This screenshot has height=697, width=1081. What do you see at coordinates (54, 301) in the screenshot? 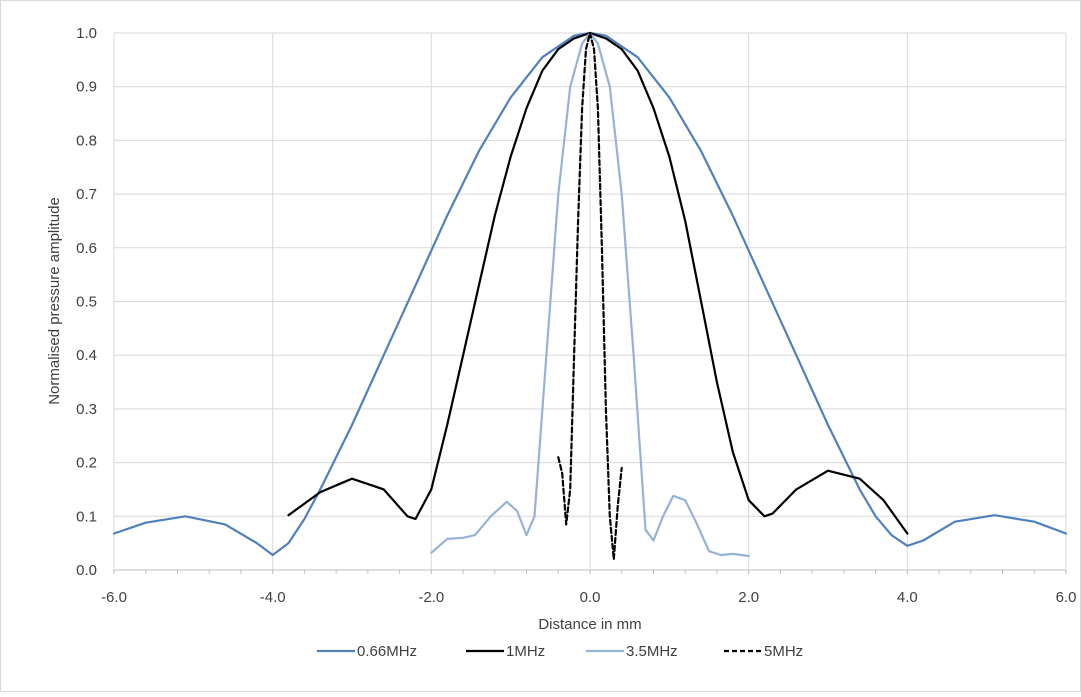
I see `y-axis-title: Normalised pressure amplitude` at bounding box center [54, 301].